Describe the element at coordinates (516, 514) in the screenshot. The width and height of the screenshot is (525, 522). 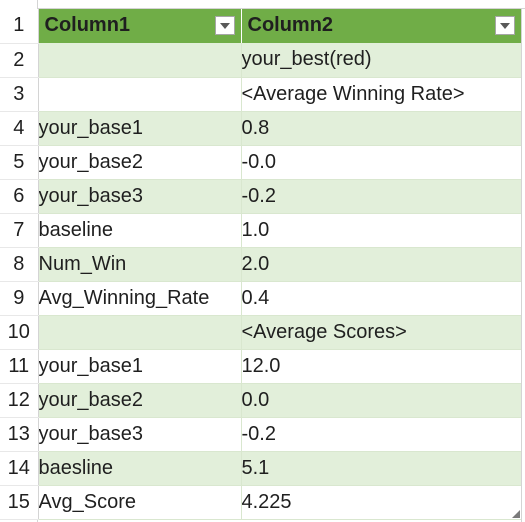
I see `table-resize-handle-icon` at that location.